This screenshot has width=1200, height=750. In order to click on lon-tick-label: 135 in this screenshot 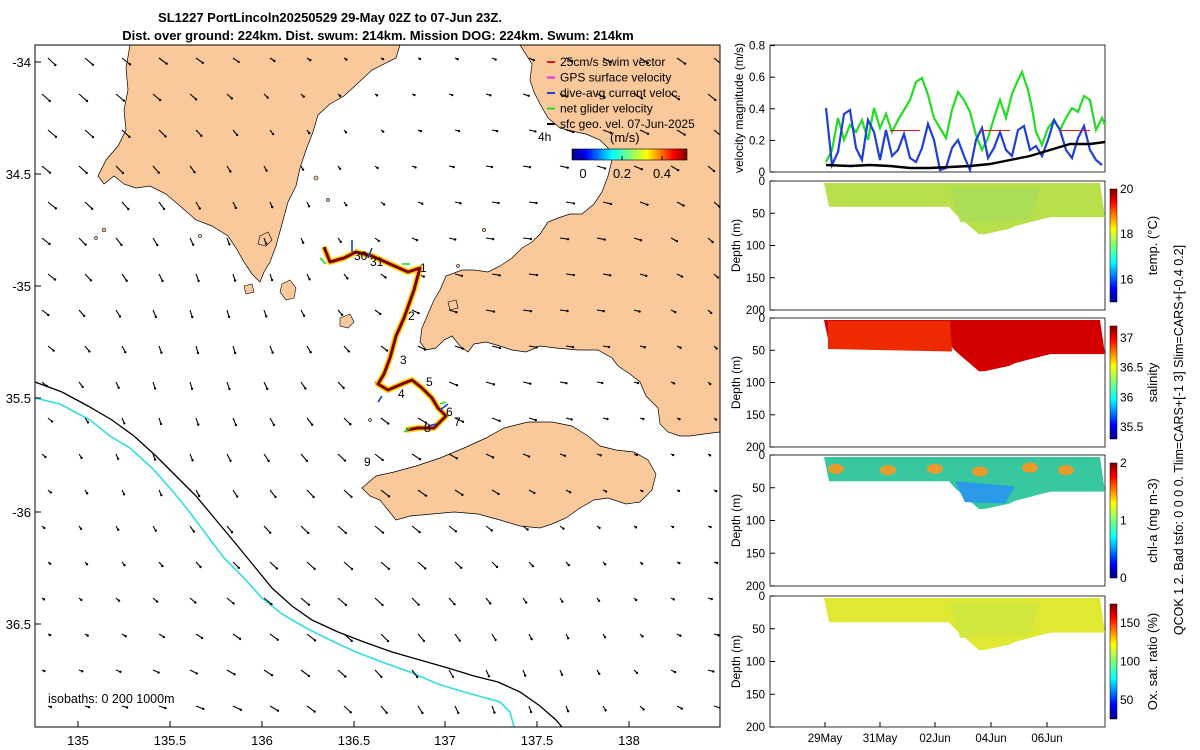, I will do `click(78, 740)`.